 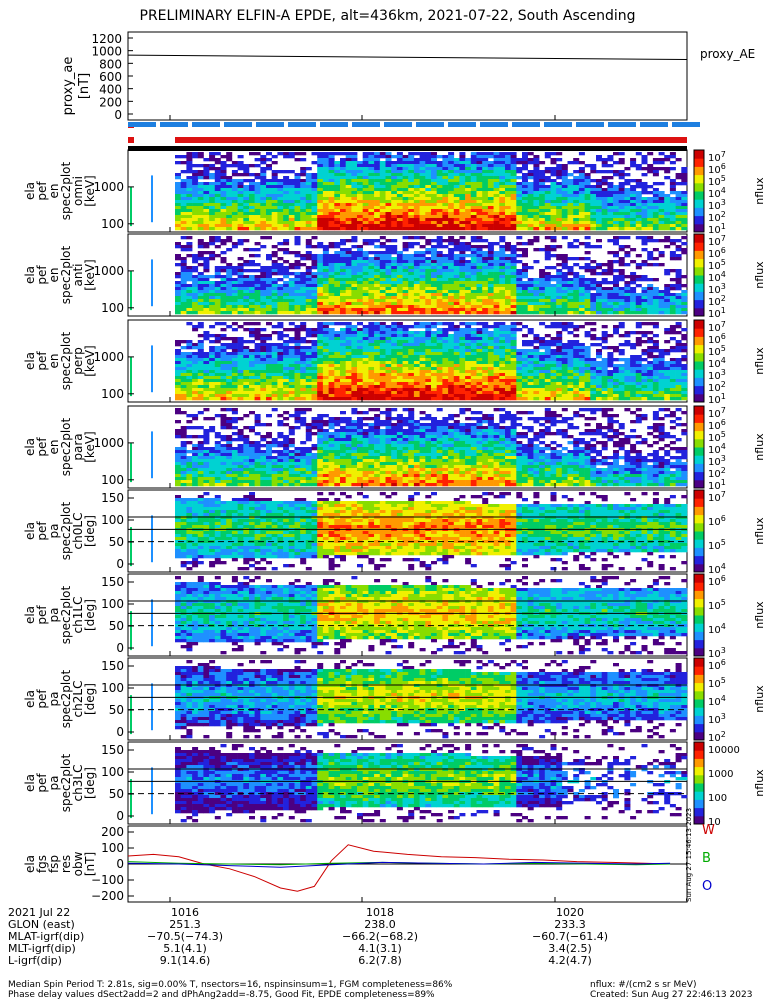 What do you see at coordinates (30, 531) in the screenshot?
I see `ylabel-ela_pef_pa_spec2plot_ch0LC: ela` at bounding box center [30, 531].